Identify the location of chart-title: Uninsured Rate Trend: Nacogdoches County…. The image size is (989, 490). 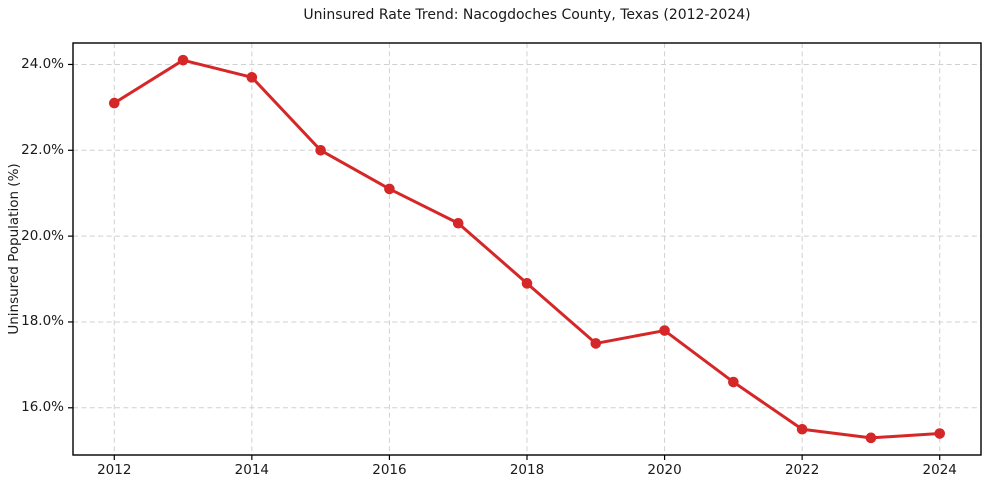
(527, 15).